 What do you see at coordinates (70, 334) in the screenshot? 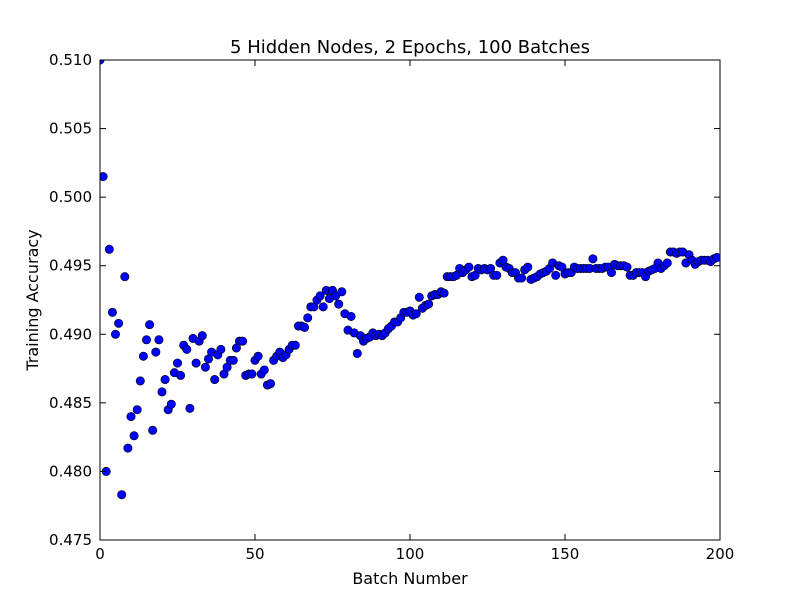
I see `y-tick-label: 0.490` at bounding box center [70, 334].